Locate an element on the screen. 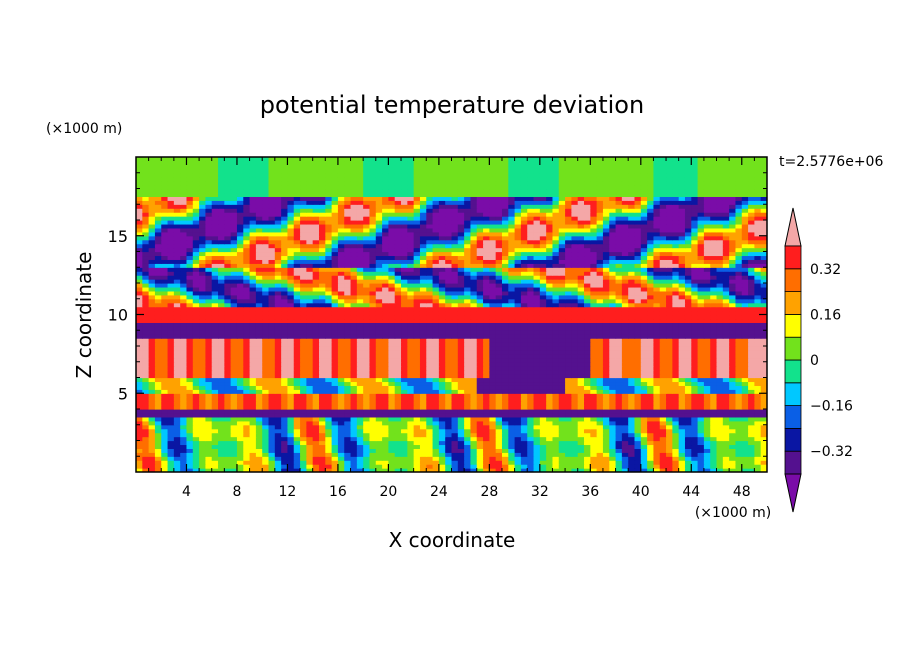 Image resolution: width=904 pixels, height=654 pixels. y-unit-label: (×1000 m) is located at coordinates (84, 129).